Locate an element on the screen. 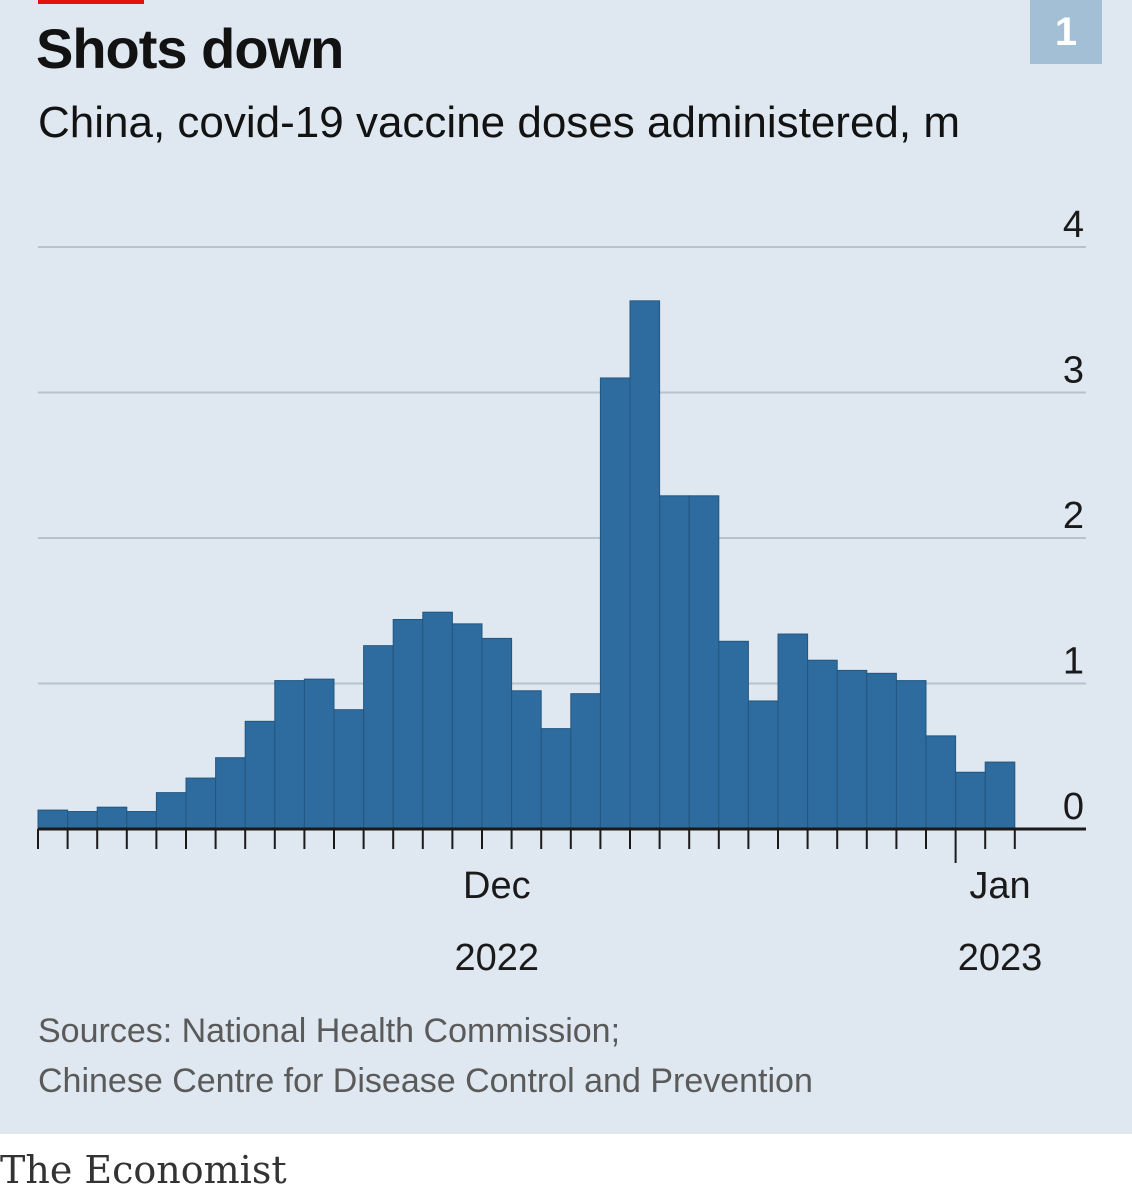  publisher-brand: The Economist is located at coordinates (143, 1170).